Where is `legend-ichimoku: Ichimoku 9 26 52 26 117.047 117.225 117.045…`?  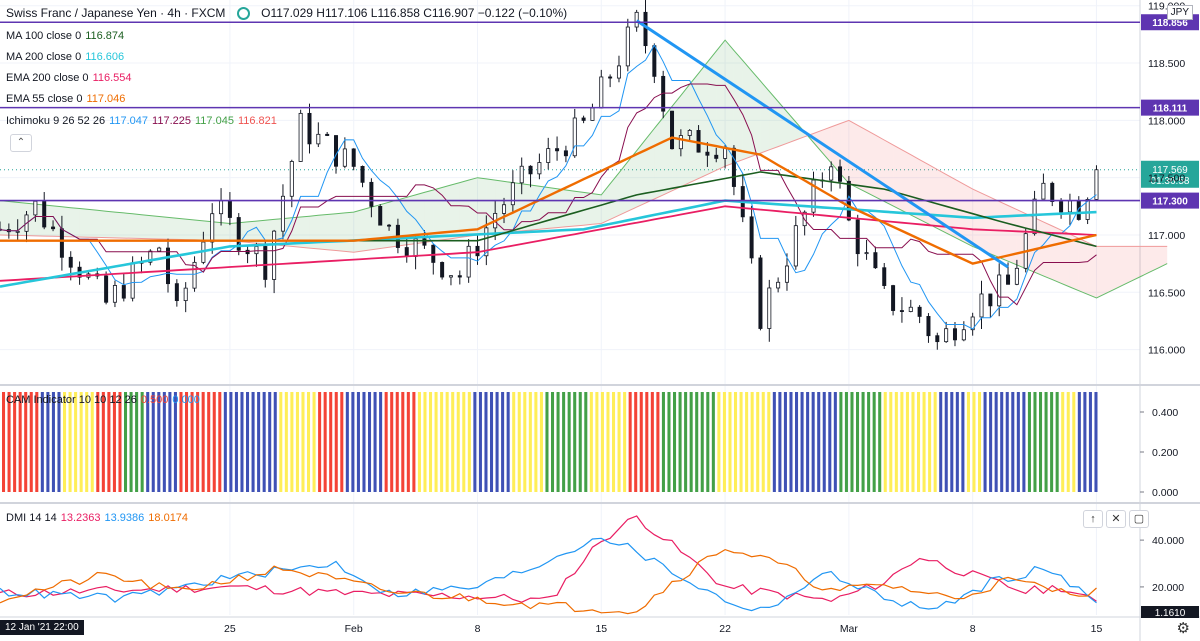 legend-ichimoku: Ichimoku 9 26 52 26 117.047 117.225 117.045… is located at coordinates (141, 121).